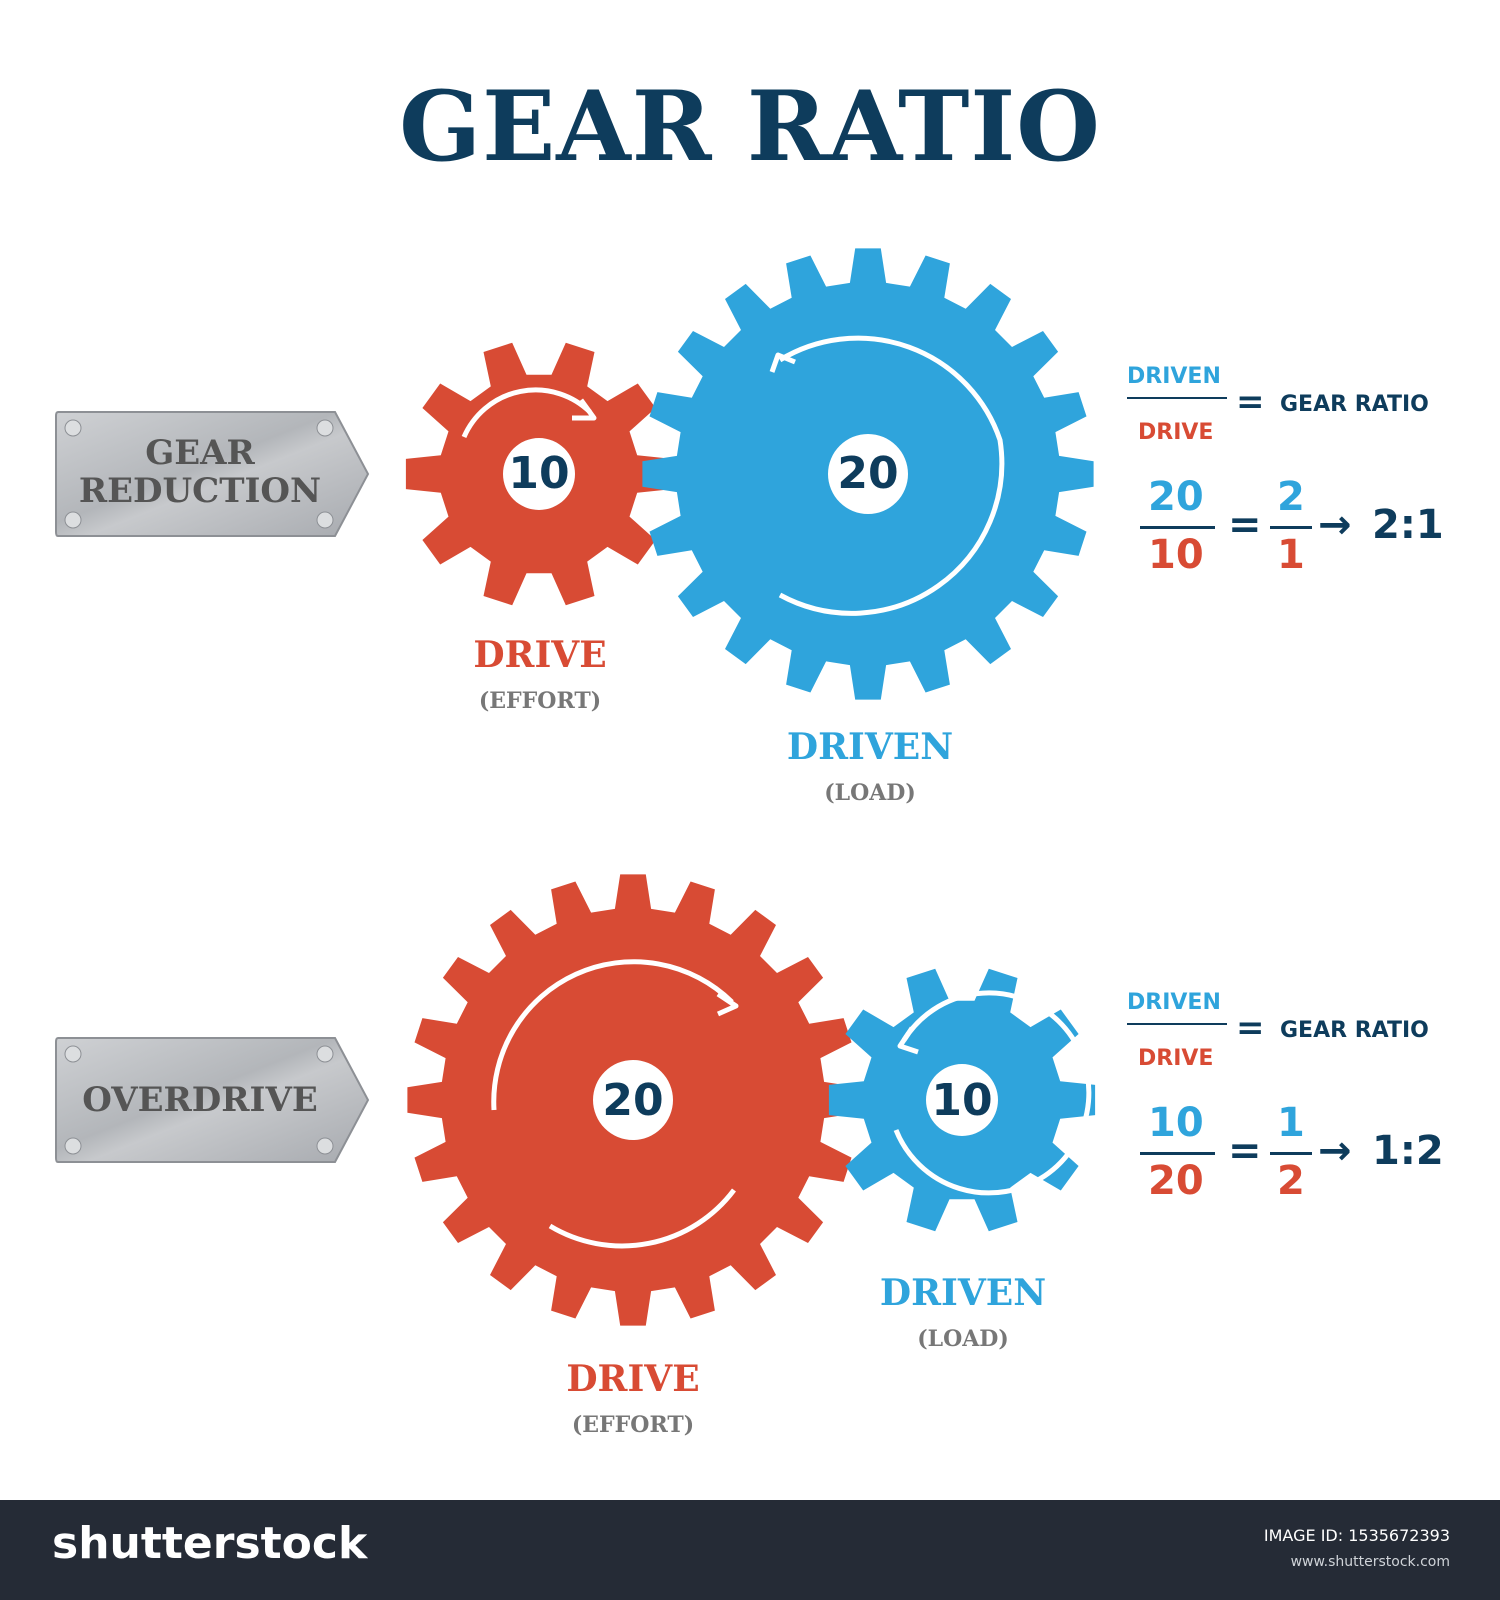 The height and width of the screenshot is (1600, 1500). Describe the element at coordinates (1408, 1151) in the screenshot. I see `ratio-result: 1:2` at that location.